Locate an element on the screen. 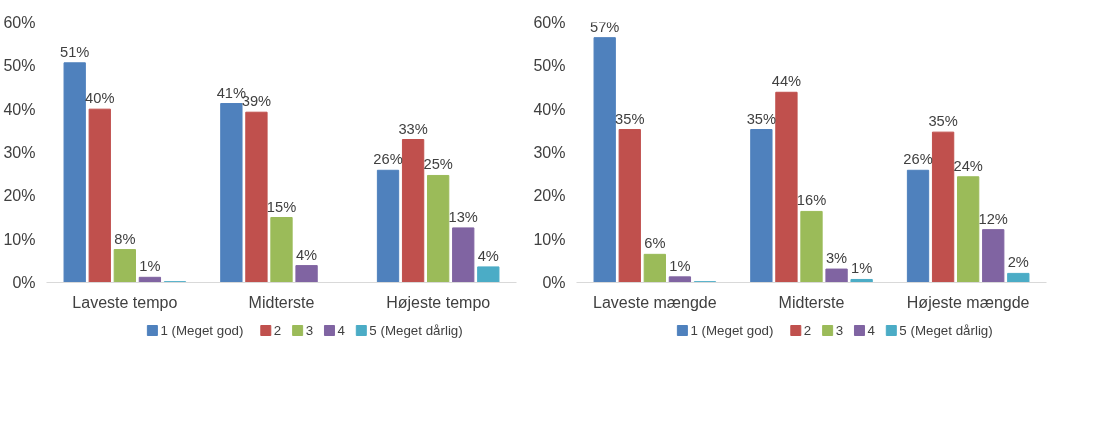 This screenshot has height=423, width=1119. data-label: 8% is located at coordinates (125, 238).